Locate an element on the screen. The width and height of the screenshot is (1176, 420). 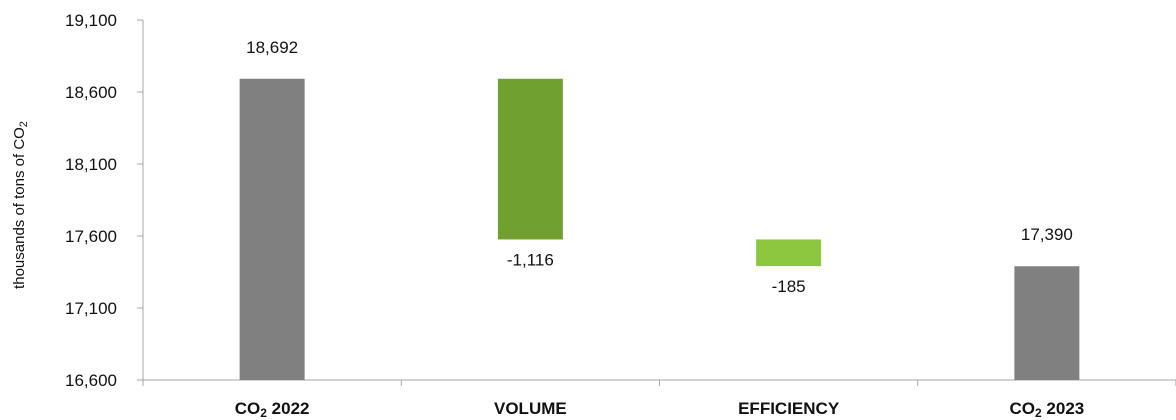
category-label: VOLUME is located at coordinates (530, 408).